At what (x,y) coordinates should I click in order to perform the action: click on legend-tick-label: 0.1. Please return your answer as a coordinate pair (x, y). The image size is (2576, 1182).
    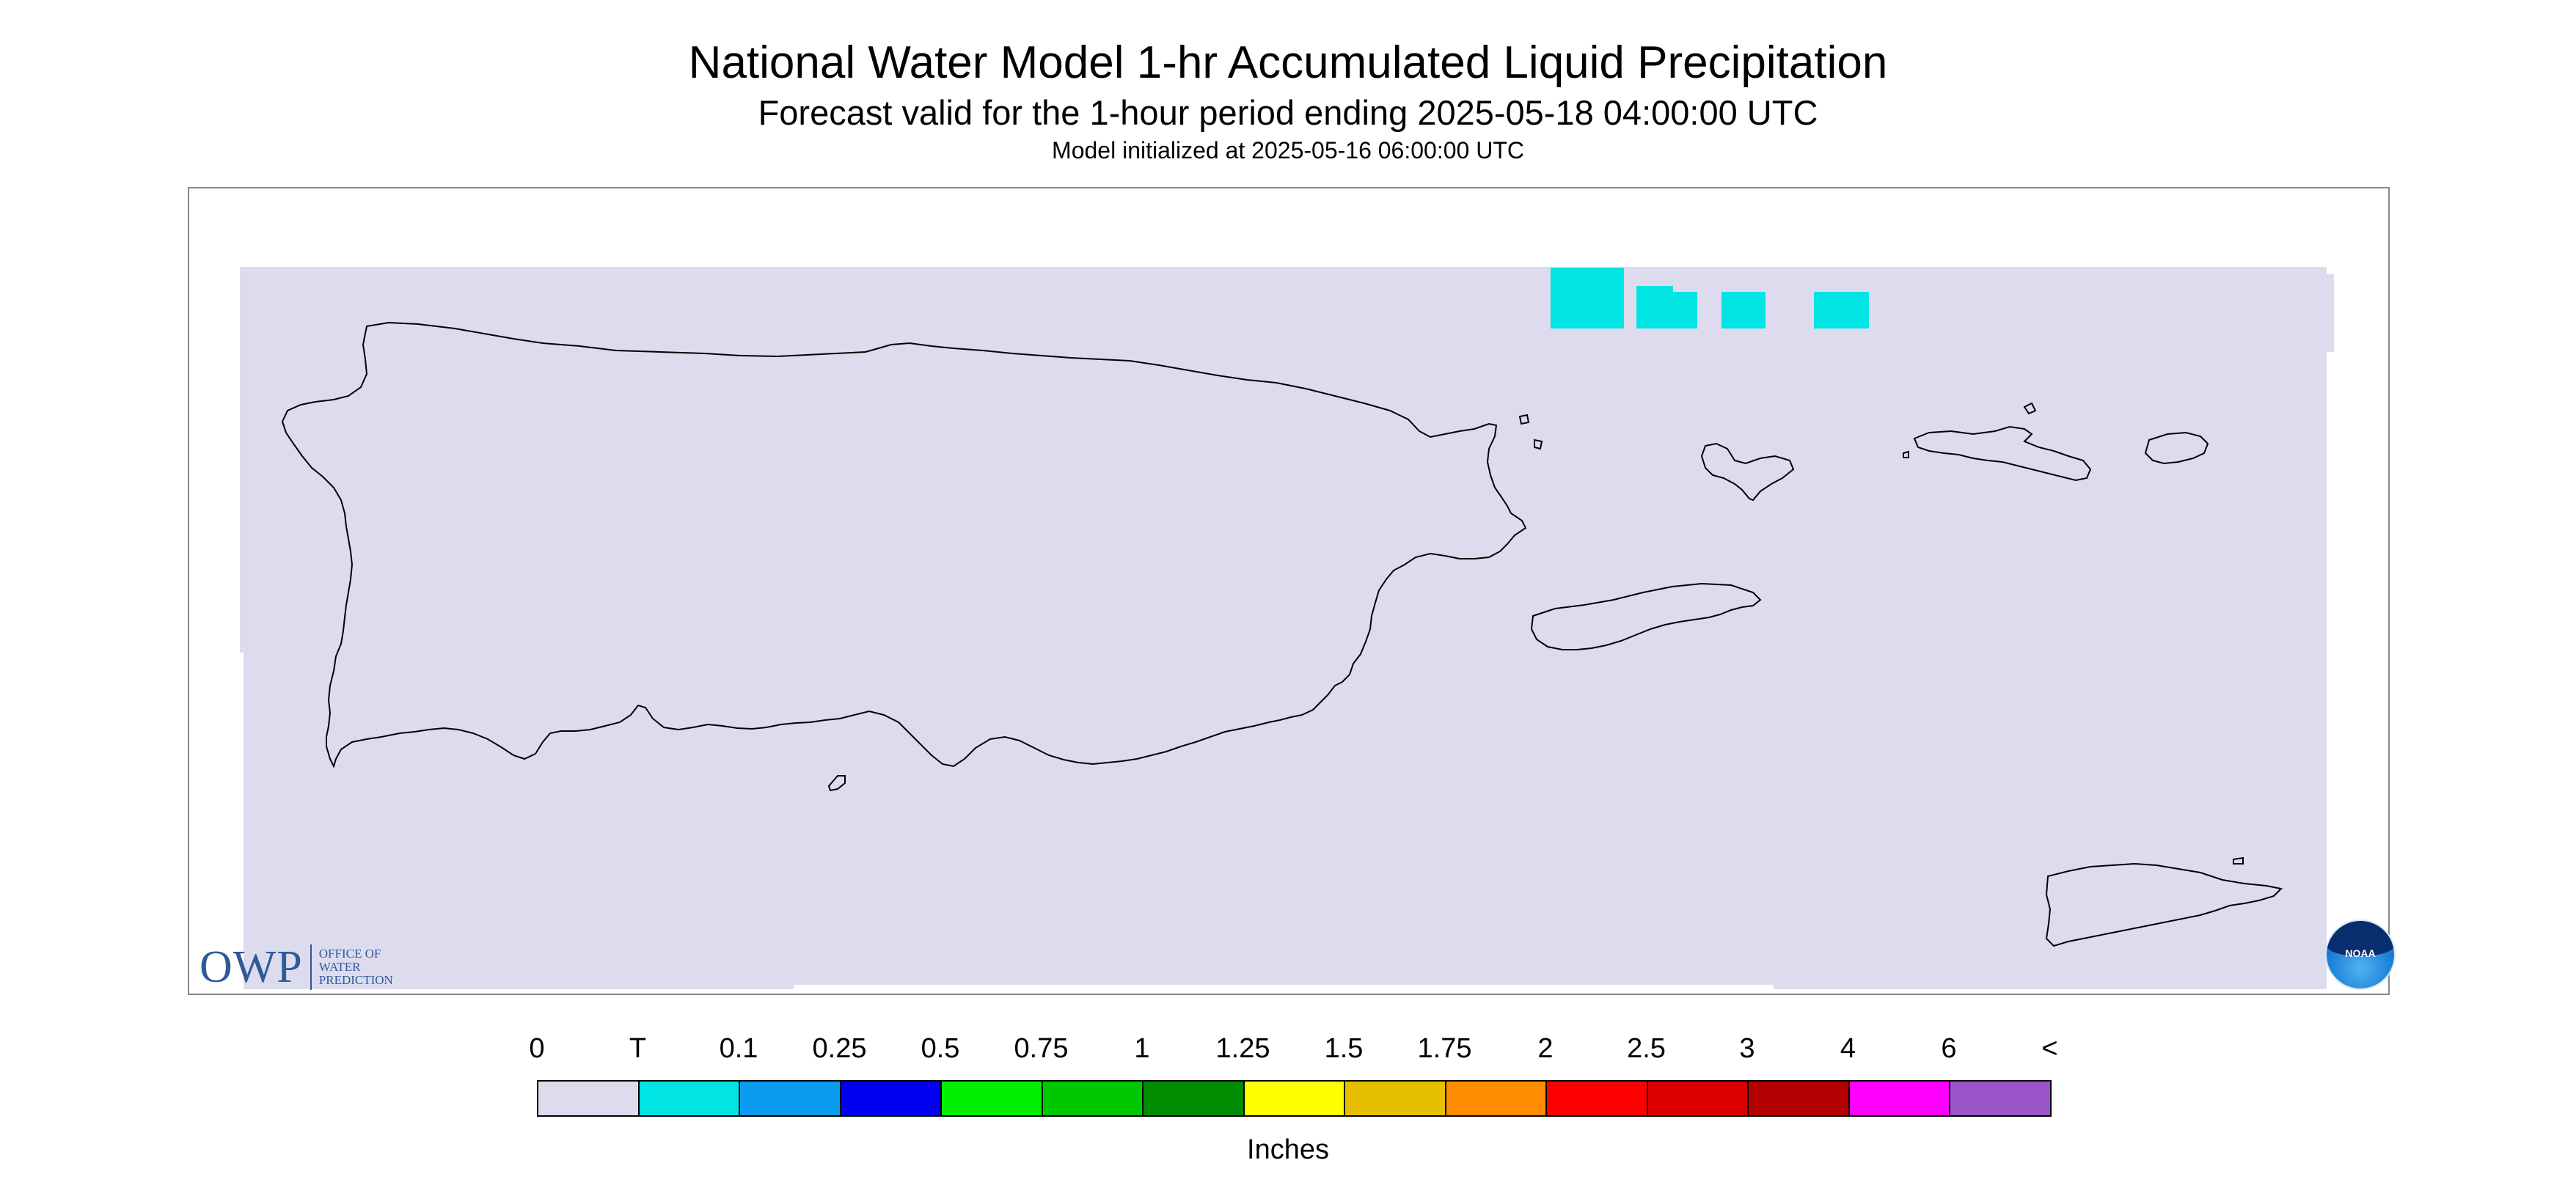
    Looking at the image, I should click on (738, 1048).